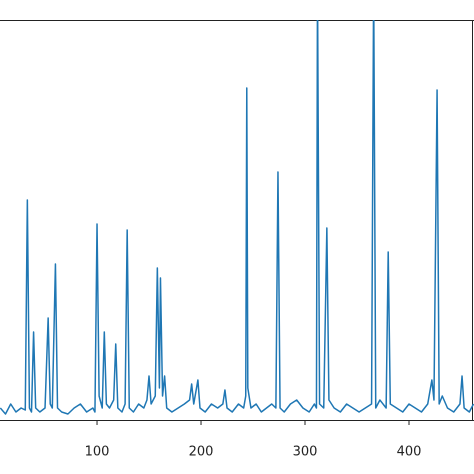 Image resolution: width=474 pixels, height=474 pixels. Describe the element at coordinates (201, 452) in the screenshot. I see `x-tick-label: 200` at that location.